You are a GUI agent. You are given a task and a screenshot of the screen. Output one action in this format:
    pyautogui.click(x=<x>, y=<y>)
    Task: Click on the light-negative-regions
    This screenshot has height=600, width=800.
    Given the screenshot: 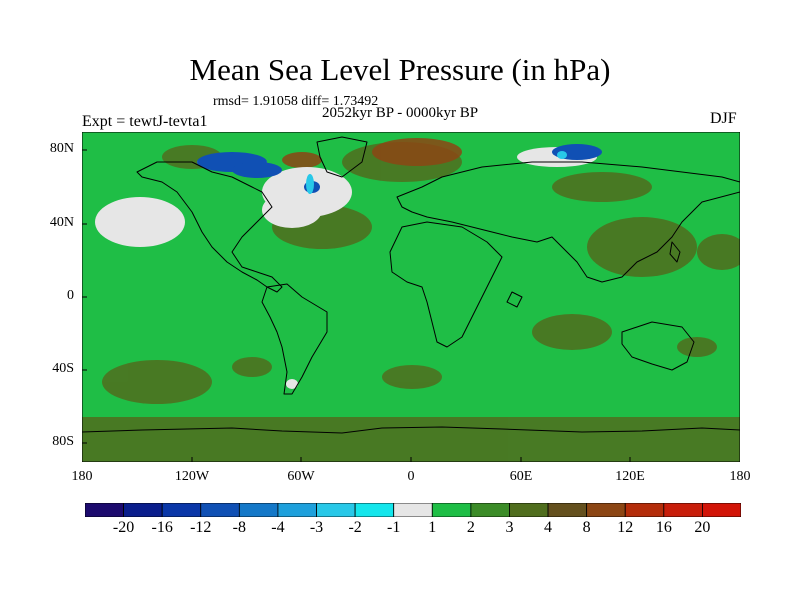 What is the action you would take?
    pyautogui.click(x=436, y=172)
    